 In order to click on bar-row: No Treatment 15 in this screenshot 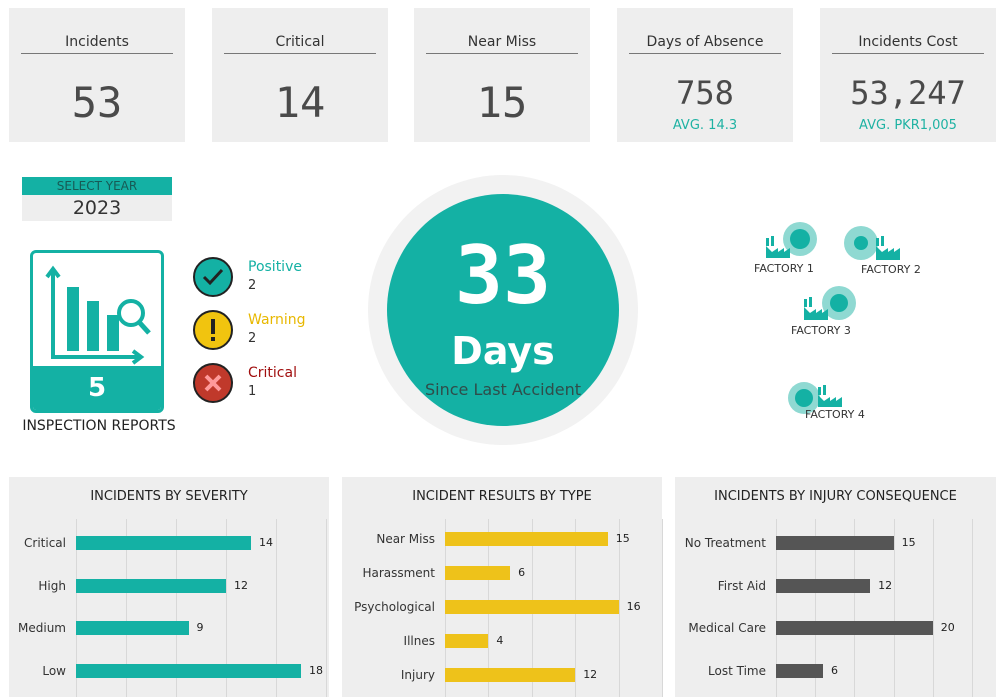, I will do `click(835, 543)`.